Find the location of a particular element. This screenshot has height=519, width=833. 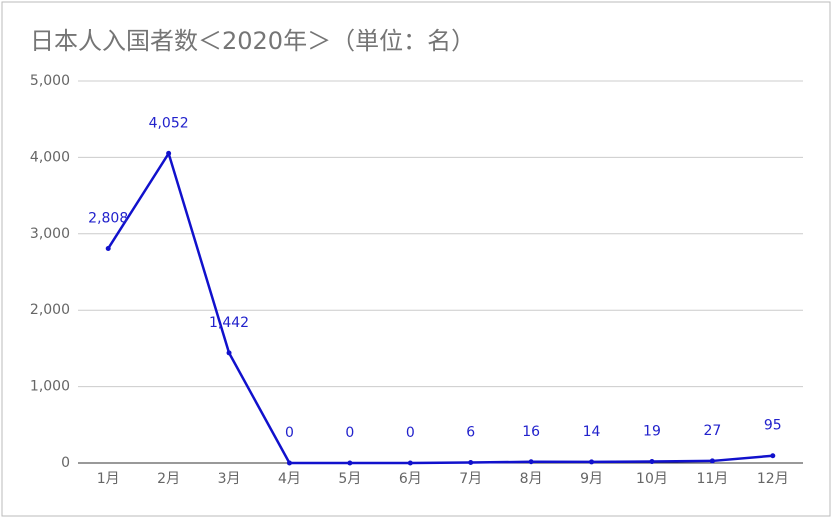

value-label: 6 is located at coordinates (470, 433).